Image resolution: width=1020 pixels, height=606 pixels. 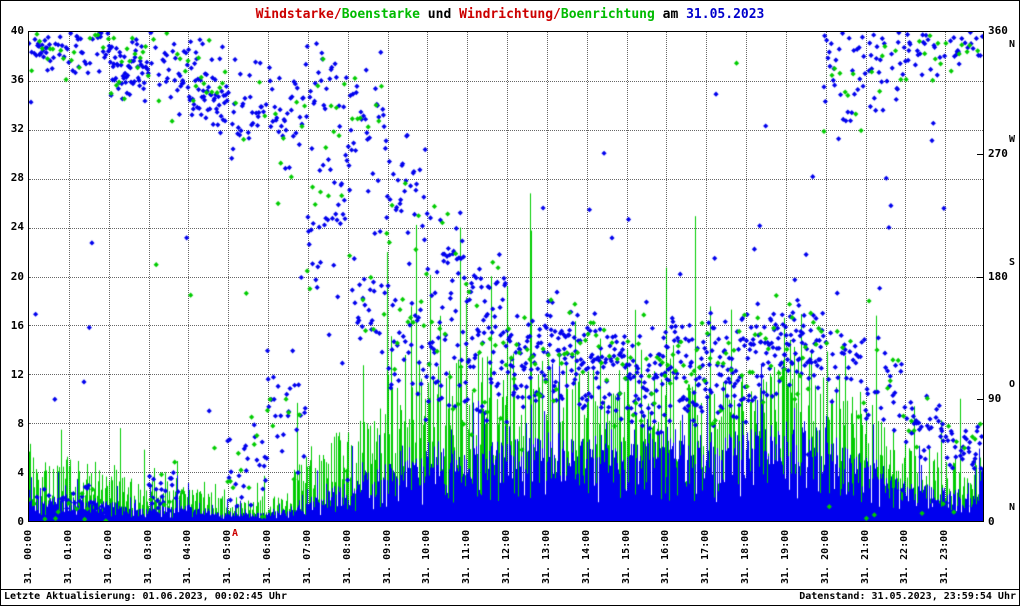 What do you see at coordinates (998, 153) in the screenshot?
I see `y-right-tick-label: 270` at bounding box center [998, 153].